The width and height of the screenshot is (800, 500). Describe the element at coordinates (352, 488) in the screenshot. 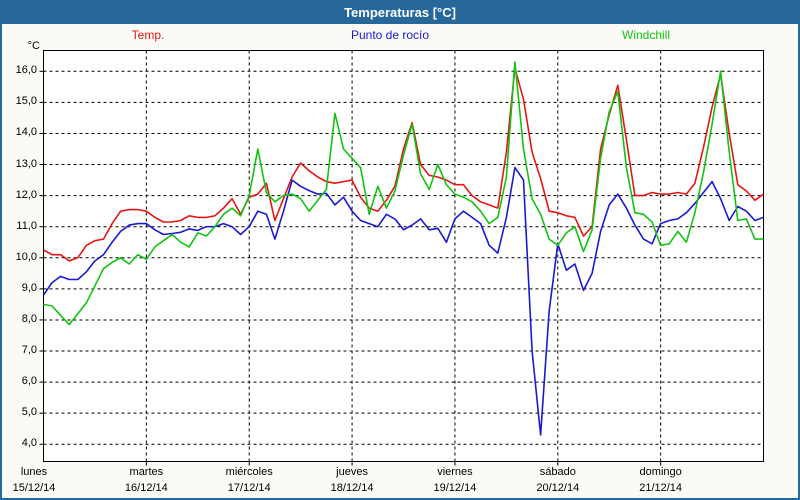

I see `day-date-label: 18/12/14` at that location.